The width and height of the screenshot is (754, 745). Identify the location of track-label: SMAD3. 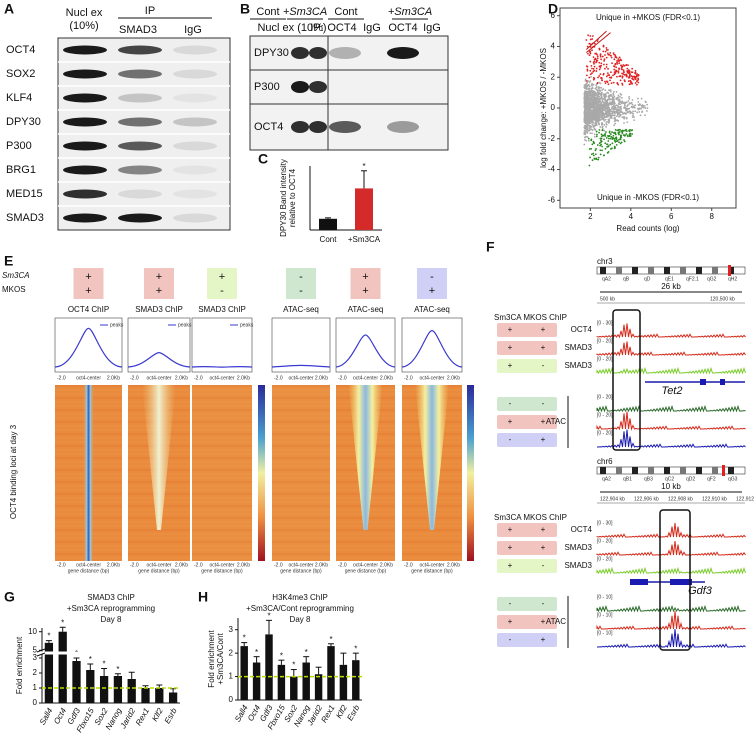
(578, 365).